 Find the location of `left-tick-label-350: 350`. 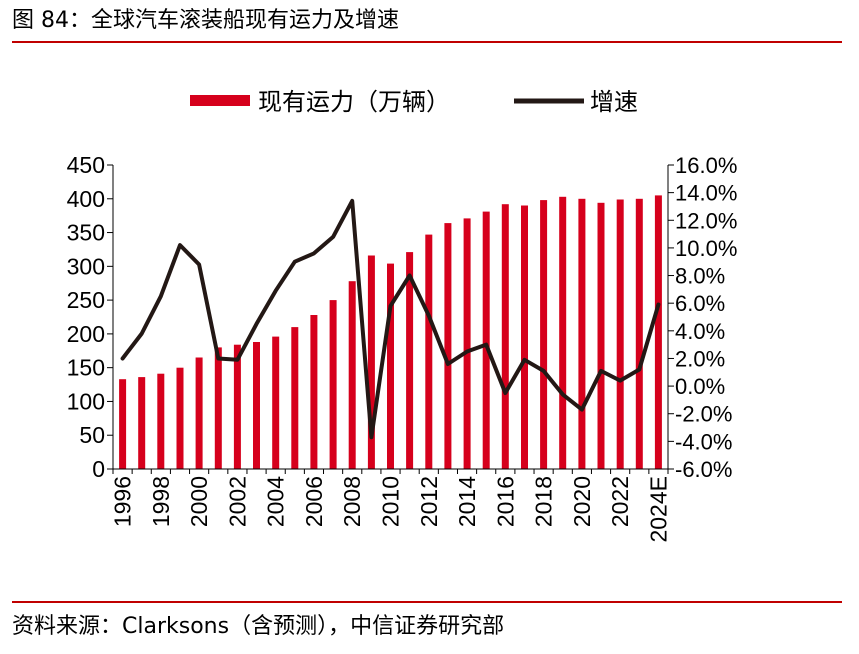

left-tick-label-350: 350 is located at coordinates (86, 233).